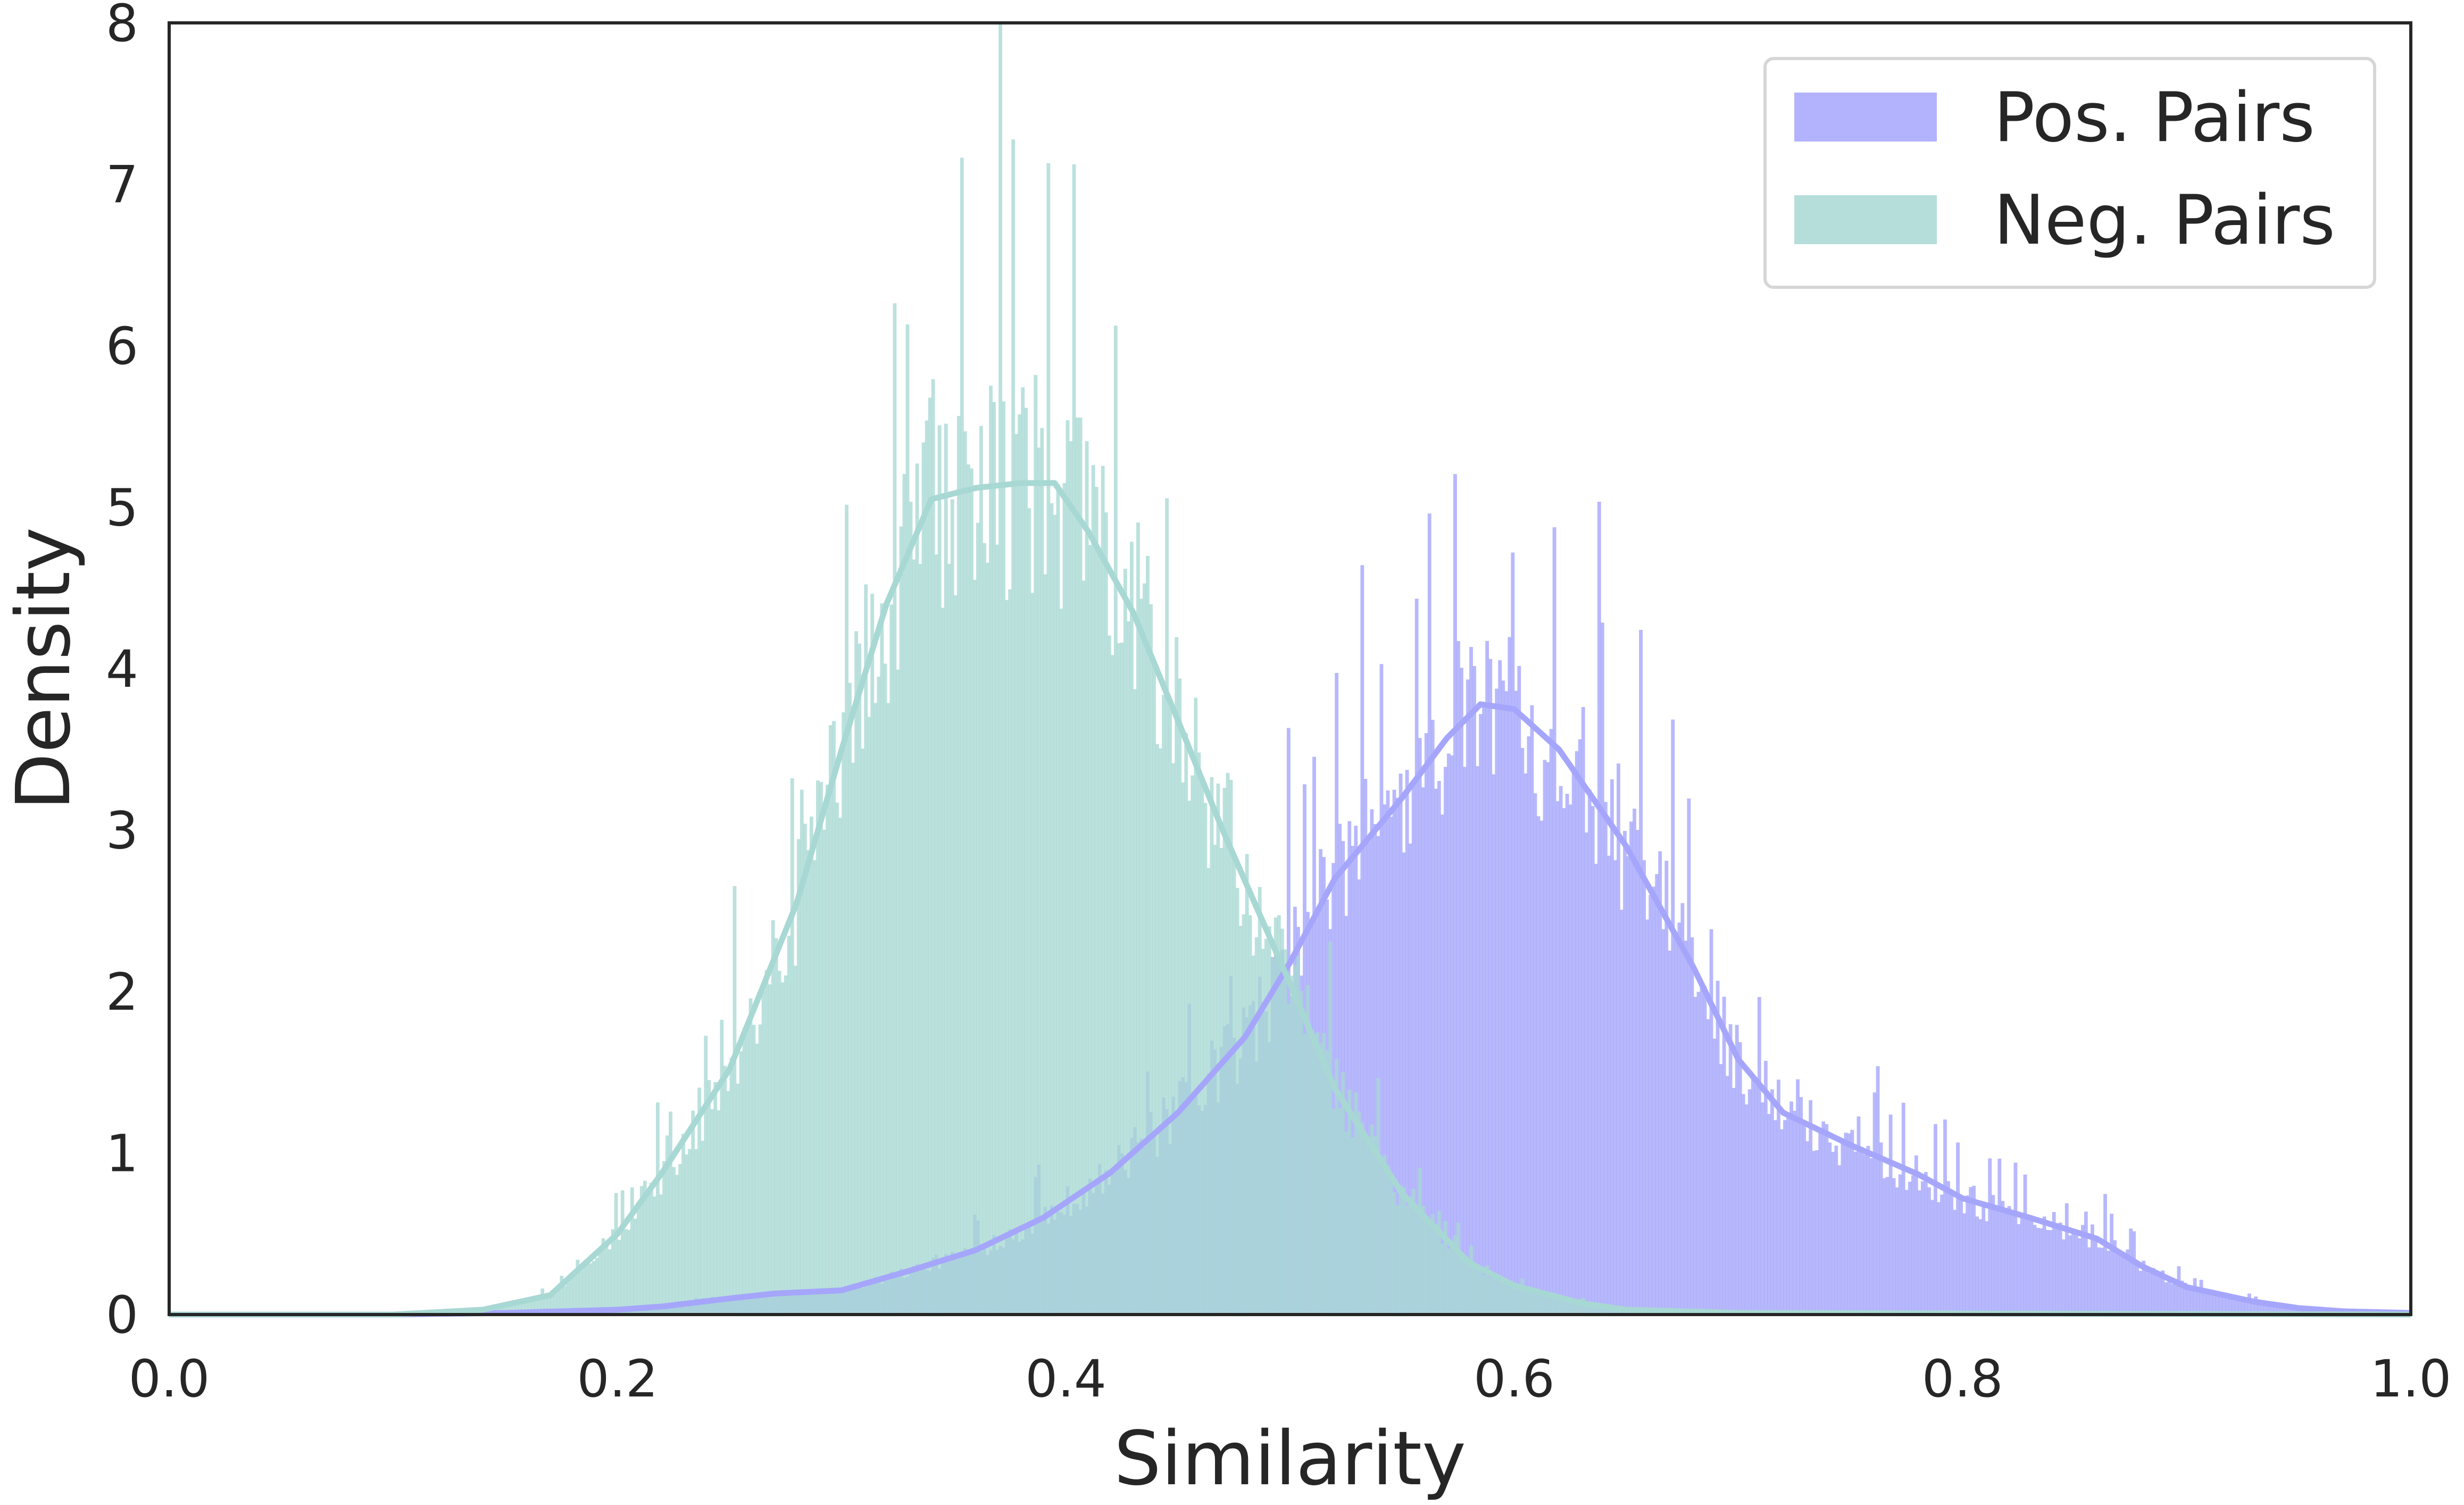  What do you see at coordinates (1291, 1379) in the screenshot?
I see `x-axis-ticks: 0.0 0.2 0.4 0.6 0.8 1.0` at bounding box center [1291, 1379].